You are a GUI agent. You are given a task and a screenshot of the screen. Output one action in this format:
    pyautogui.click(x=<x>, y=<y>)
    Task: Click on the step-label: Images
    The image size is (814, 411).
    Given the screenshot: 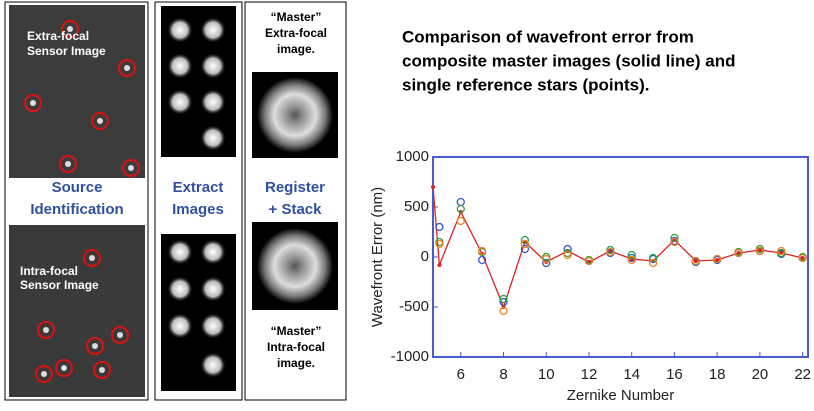 What is the action you would take?
    pyautogui.click(x=198, y=209)
    